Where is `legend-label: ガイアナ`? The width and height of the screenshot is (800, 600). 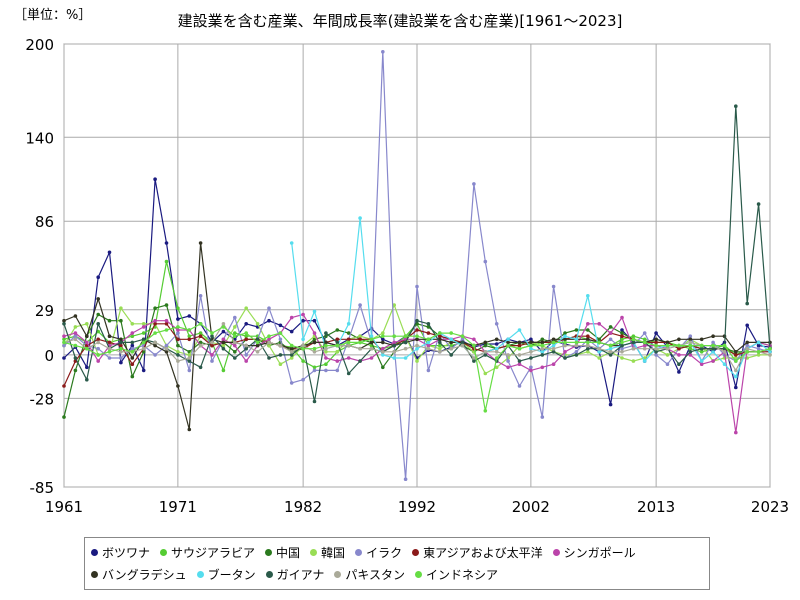 legend-label: ガイアナ is located at coordinates (300, 574).